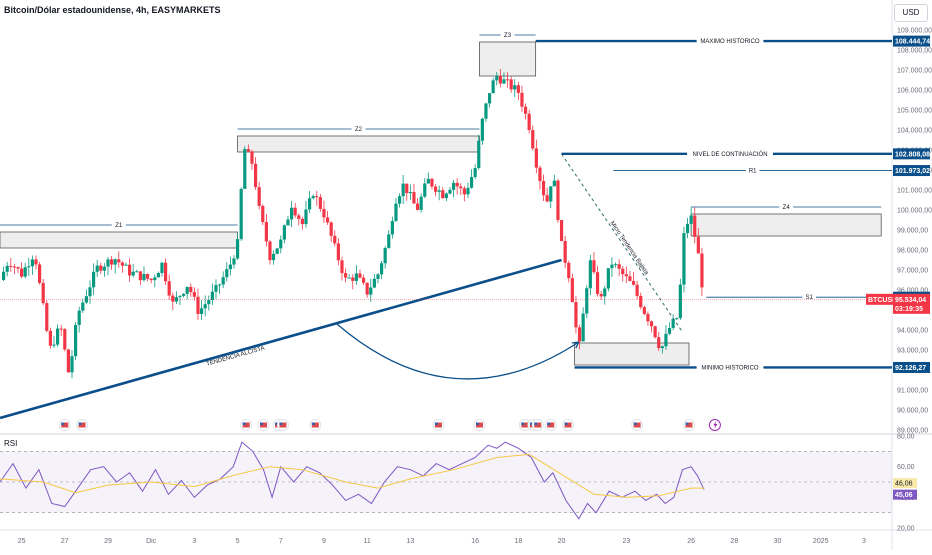 This screenshot has width=932, height=555. What do you see at coordinates (352, 480) in the screenshot?
I see `rsi-line` at bounding box center [352, 480].